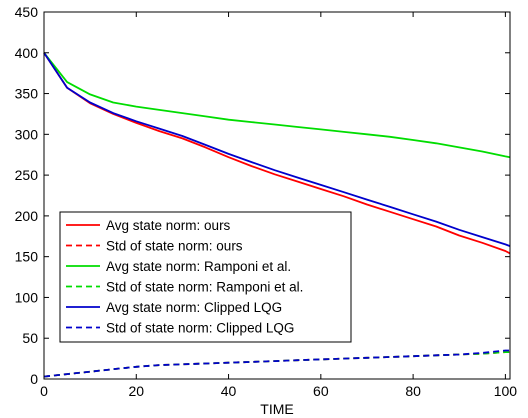  What do you see at coordinates (27, 12) in the screenshot?
I see `y-tick-label: 450` at bounding box center [27, 12].